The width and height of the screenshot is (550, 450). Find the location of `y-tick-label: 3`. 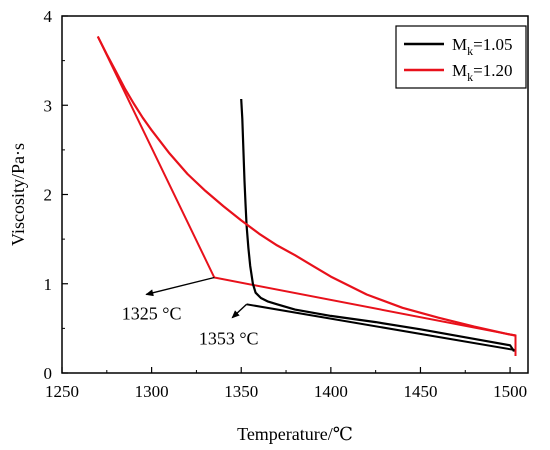

y-tick-label: 3 is located at coordinates (48, 105).